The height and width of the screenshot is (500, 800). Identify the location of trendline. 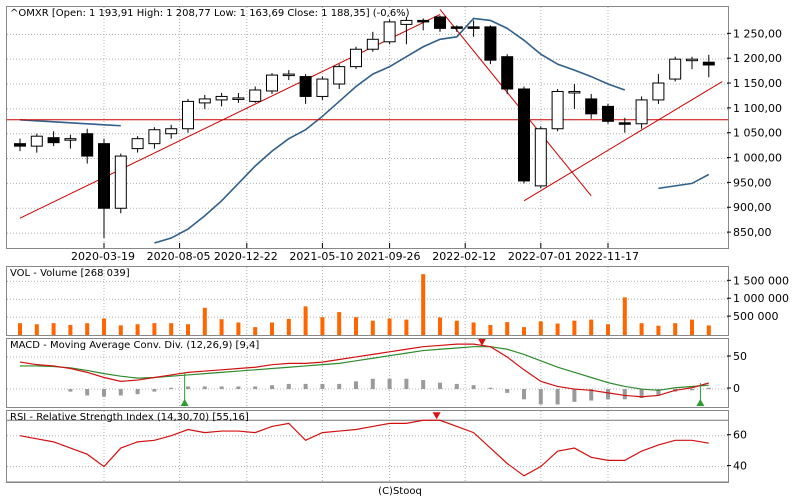
(515, 103).